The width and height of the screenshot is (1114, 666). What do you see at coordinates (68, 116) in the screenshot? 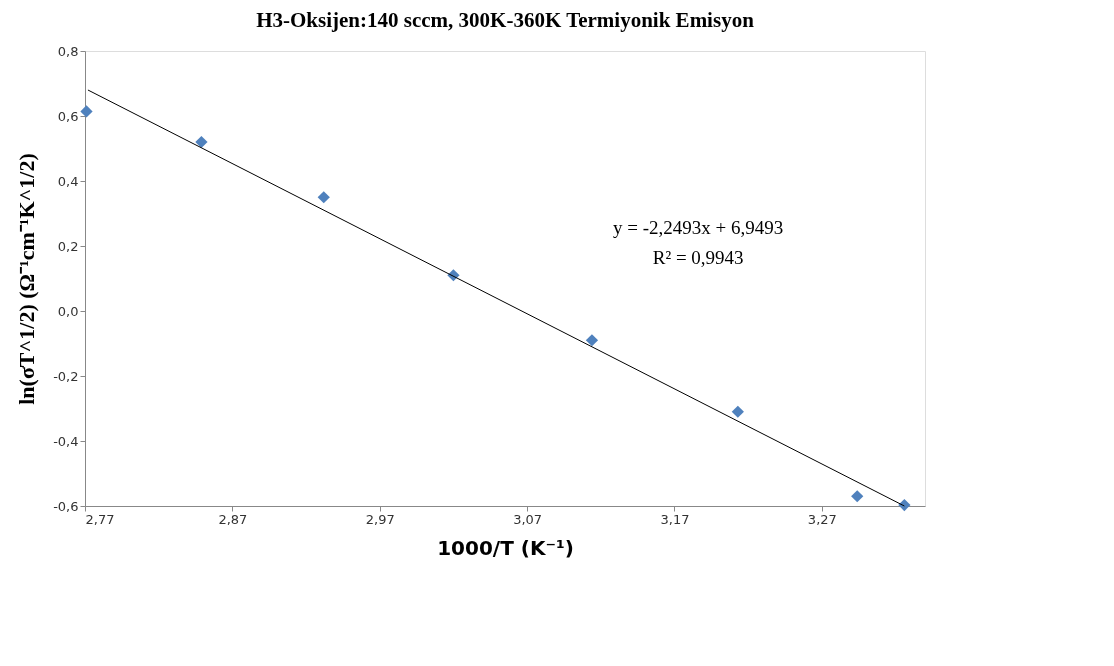
I see `y-tick-label: 0,6` at bounding box center [68, 116].